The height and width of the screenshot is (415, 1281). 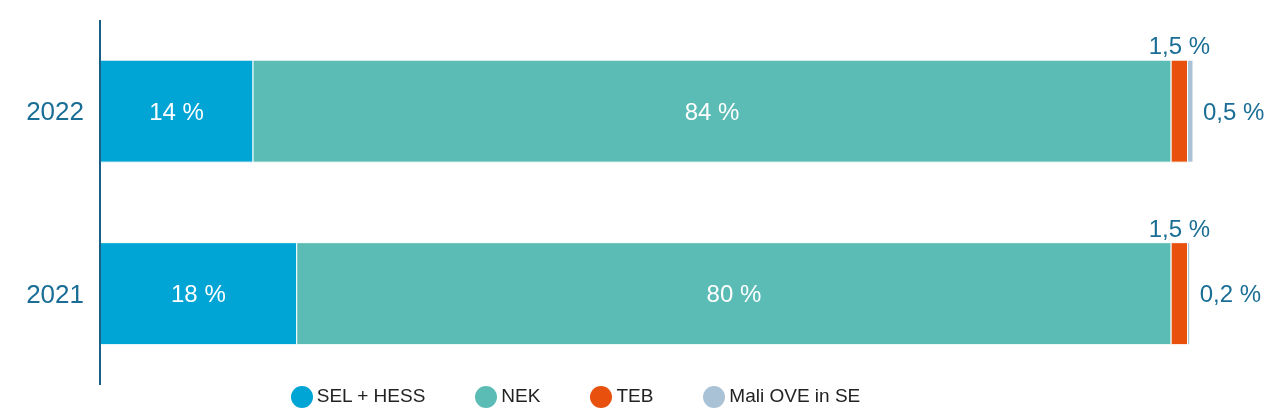 What do you see at coordinates (635, 396) in the screenshot?
I see `legend-label: TEB` at bounding box center [635, 396].